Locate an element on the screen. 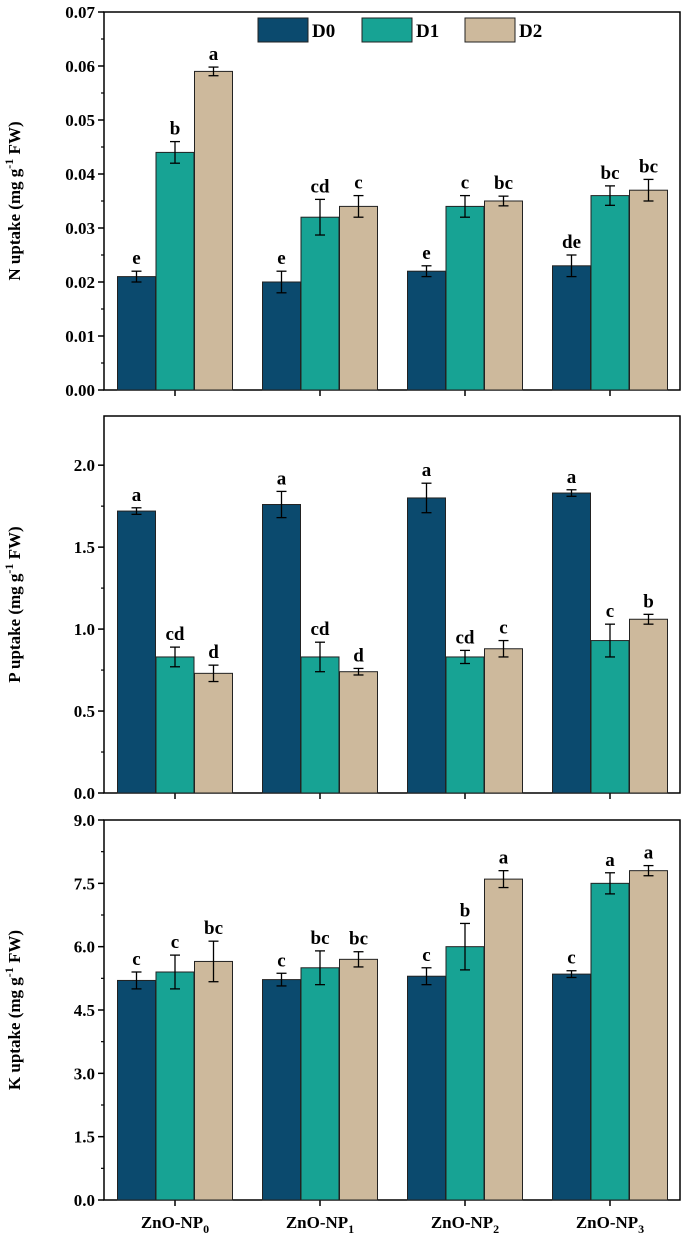 The image size is (685, 1240). y-axis-title: K uptake (mg g-1 FW) is located at coordinates (13, 1010).